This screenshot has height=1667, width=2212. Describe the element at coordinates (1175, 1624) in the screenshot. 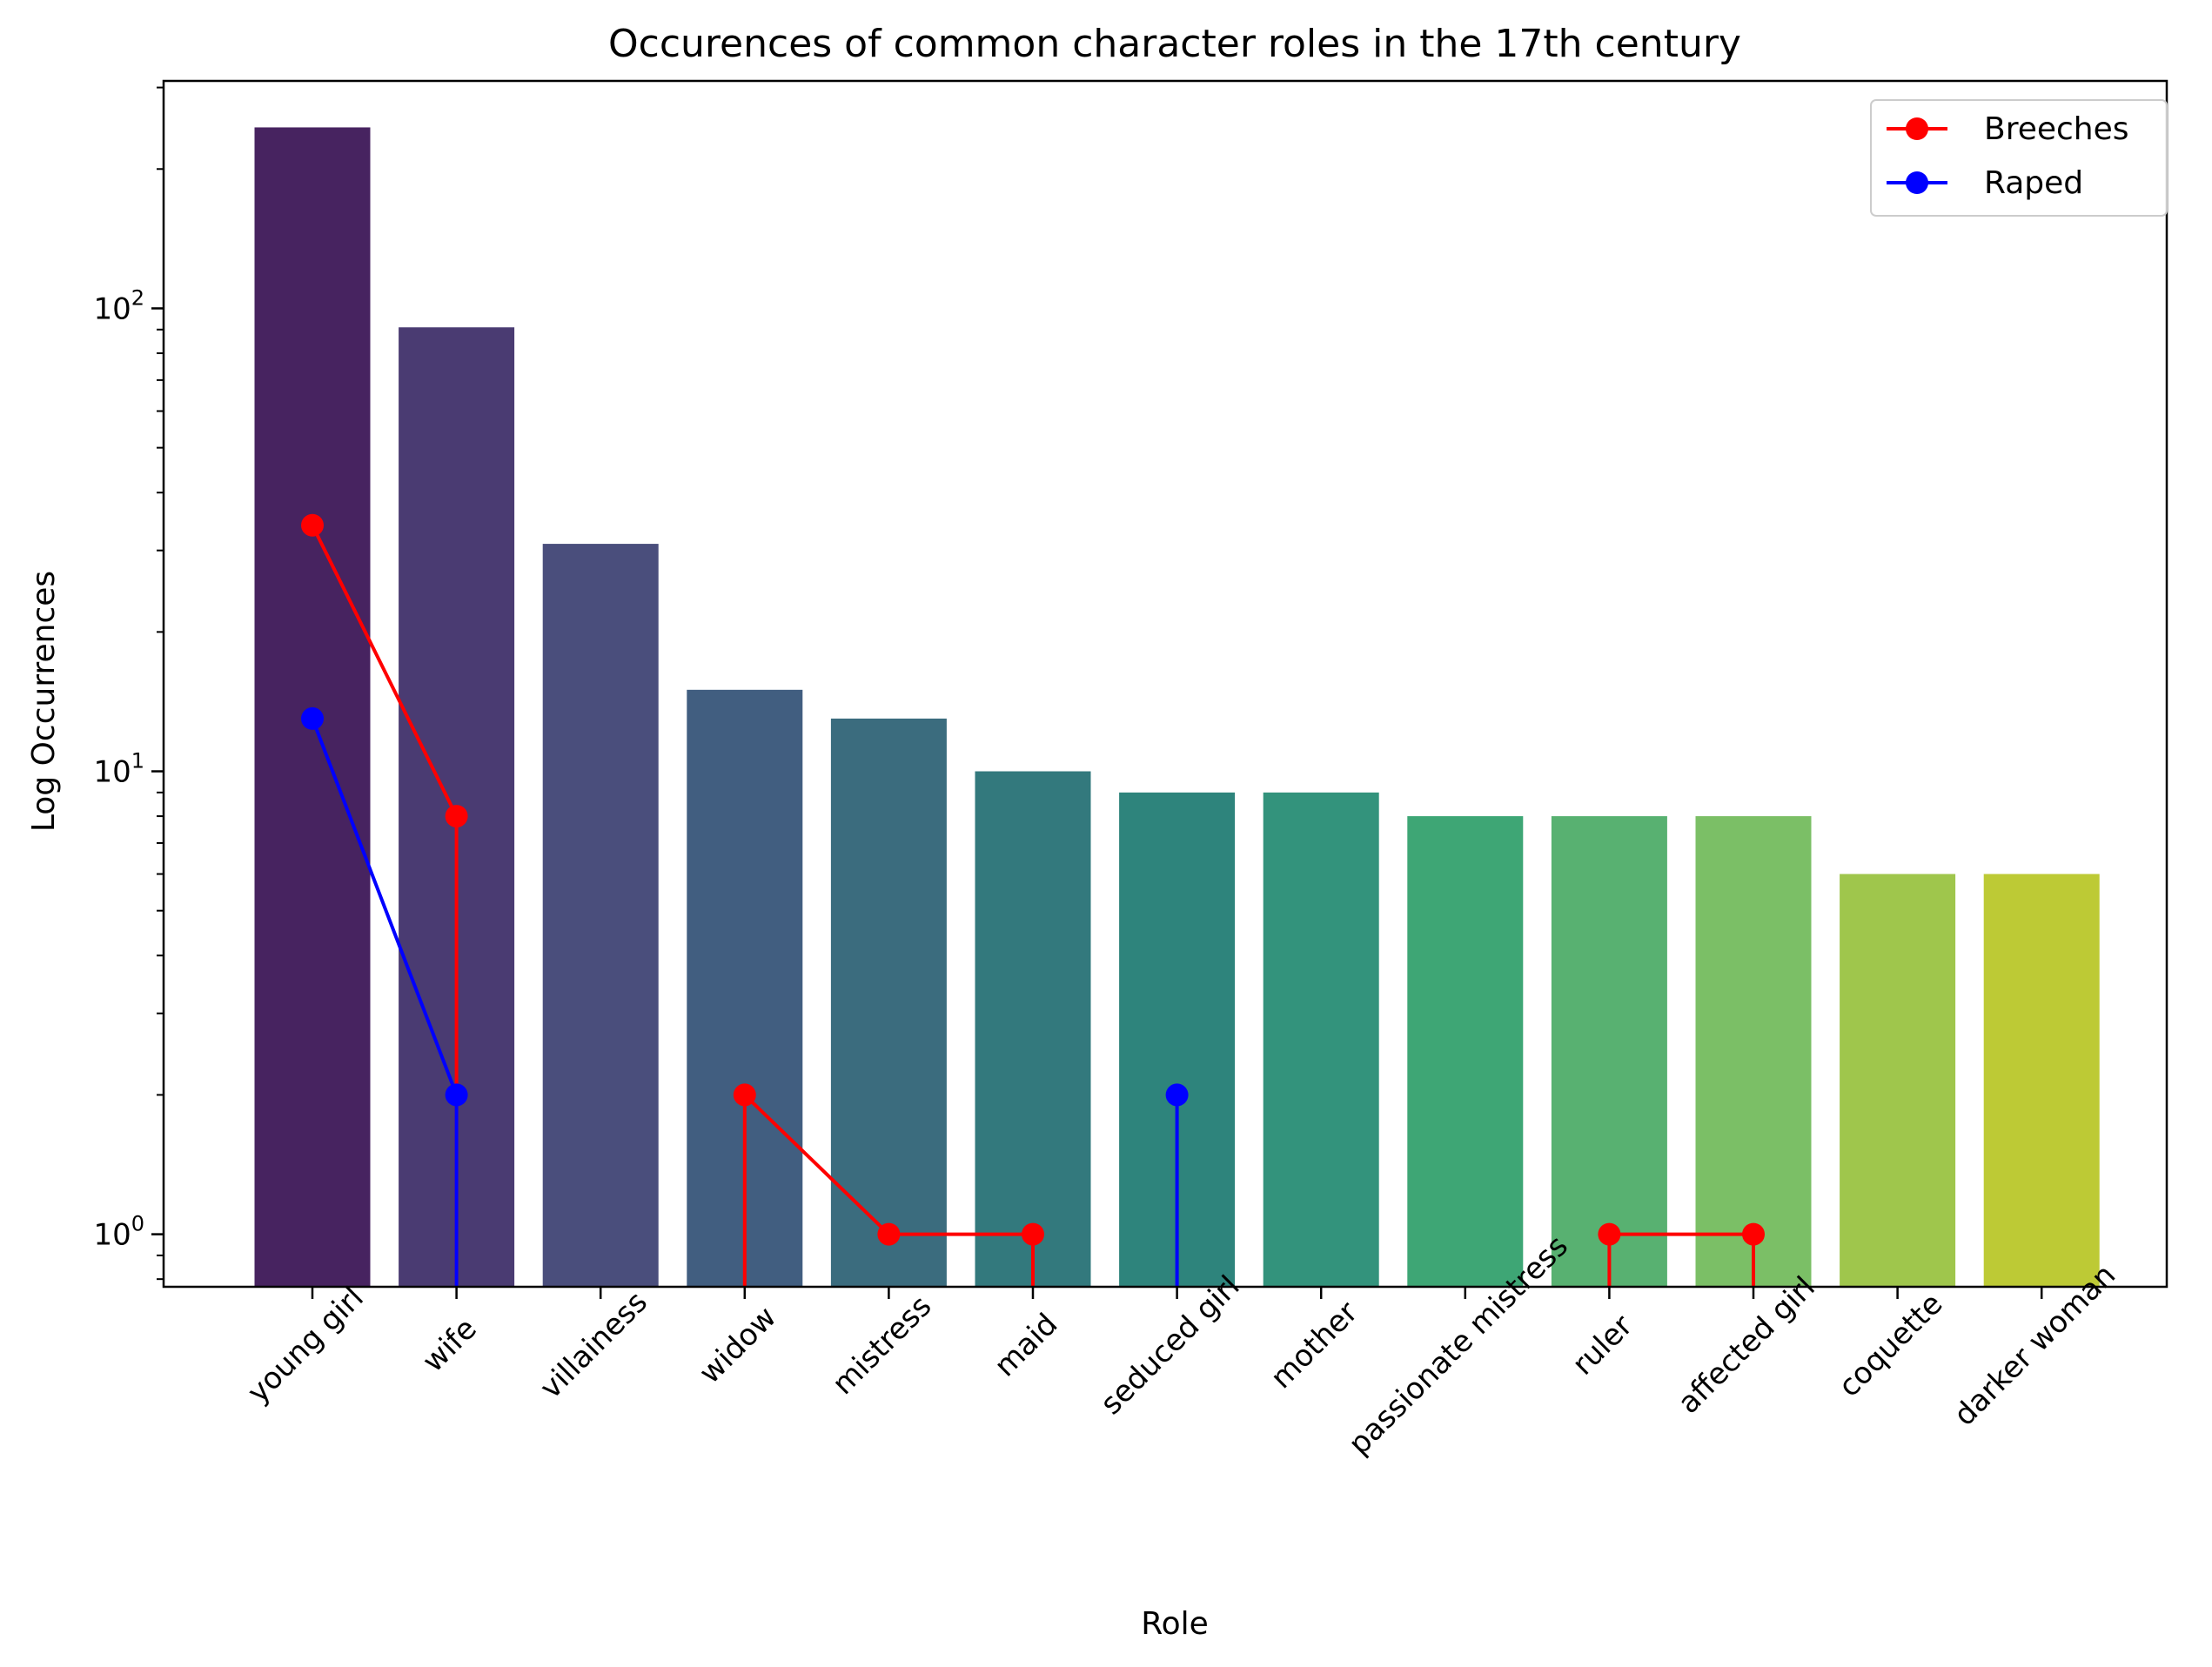

I see `x-axis-label: Role` at that location.